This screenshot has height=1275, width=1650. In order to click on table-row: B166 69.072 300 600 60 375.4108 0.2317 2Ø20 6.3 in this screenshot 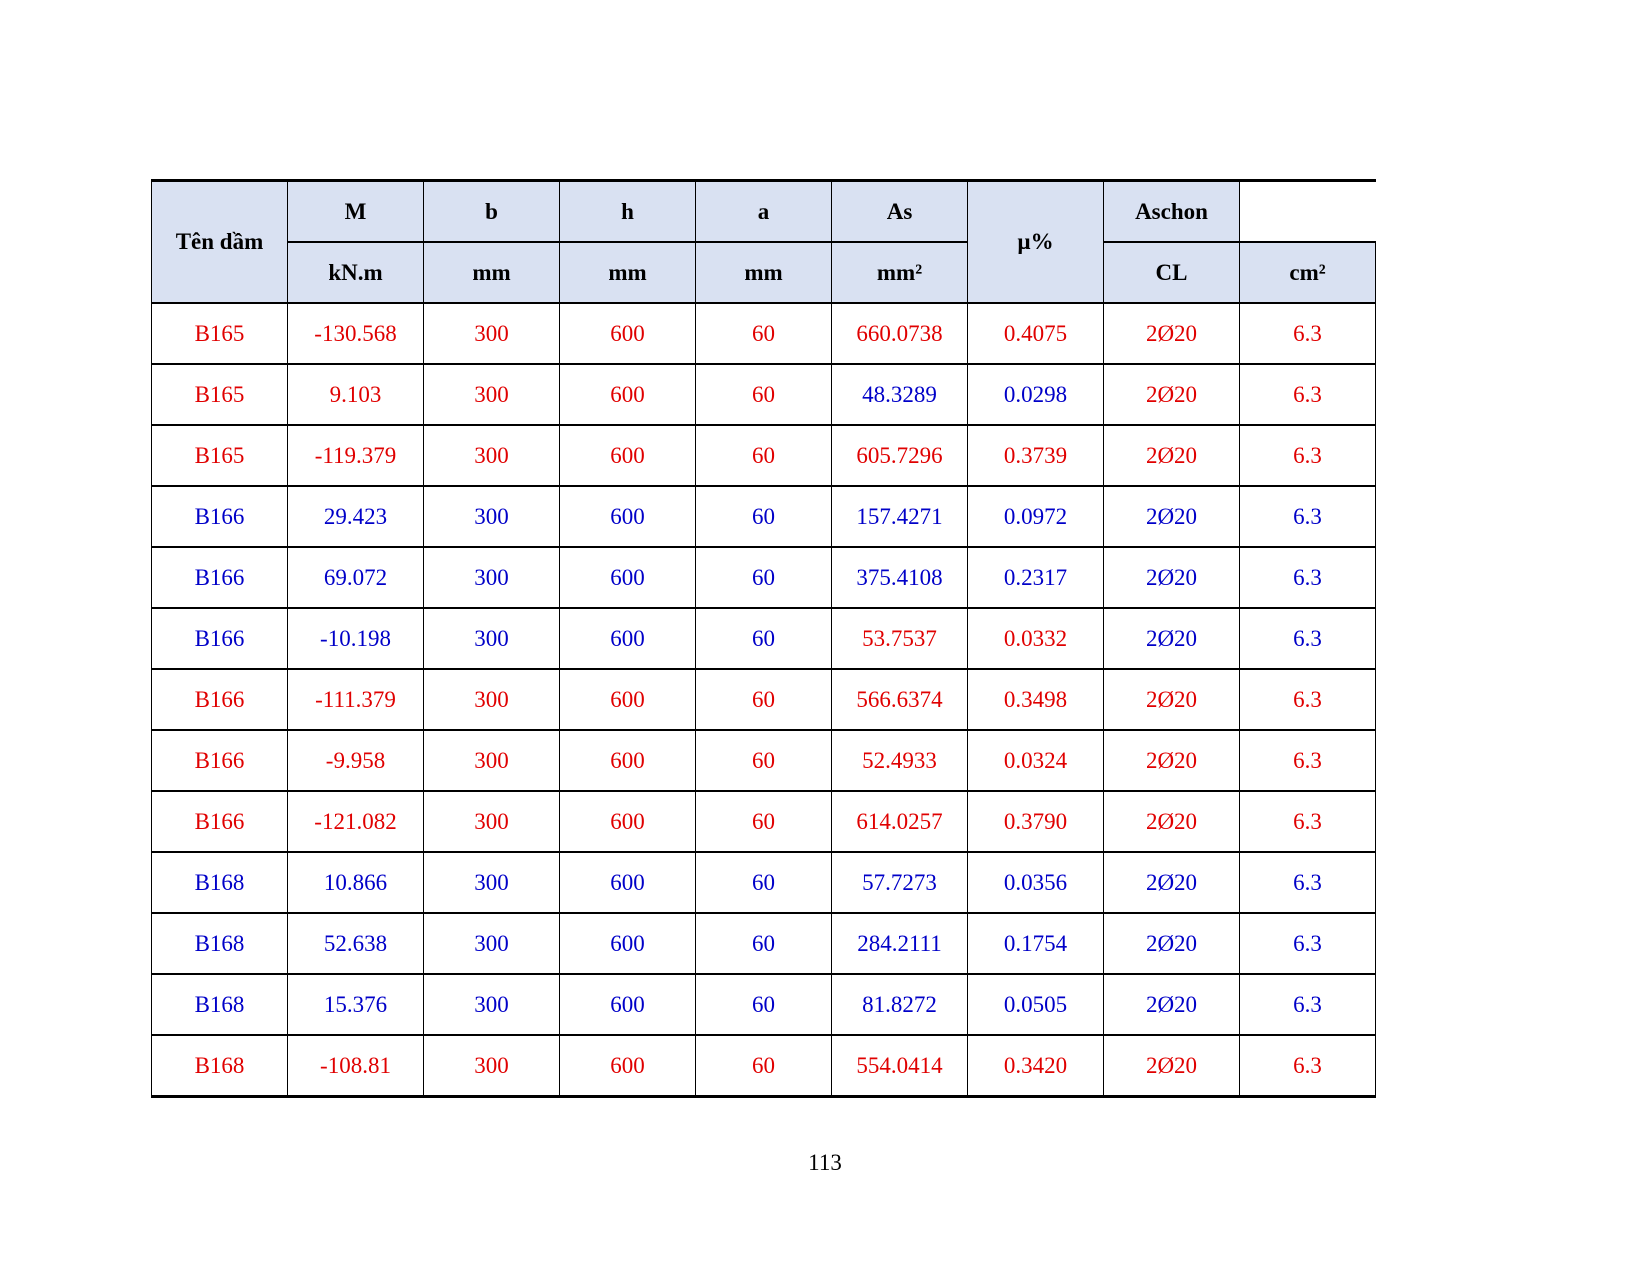, I will do `click(763, 577)`.